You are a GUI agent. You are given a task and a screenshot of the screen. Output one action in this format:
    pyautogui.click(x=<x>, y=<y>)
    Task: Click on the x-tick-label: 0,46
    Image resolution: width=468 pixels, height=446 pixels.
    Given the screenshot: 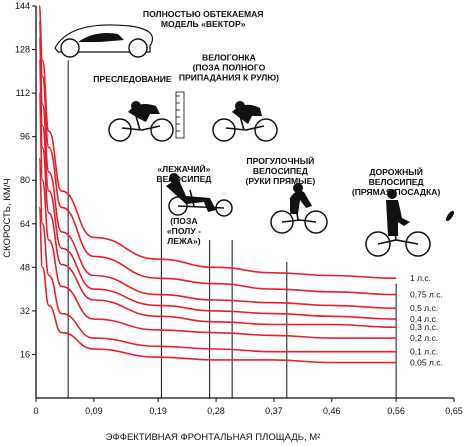 What is the action you would take?
    pyautogui.click(x=332, y=411)
    